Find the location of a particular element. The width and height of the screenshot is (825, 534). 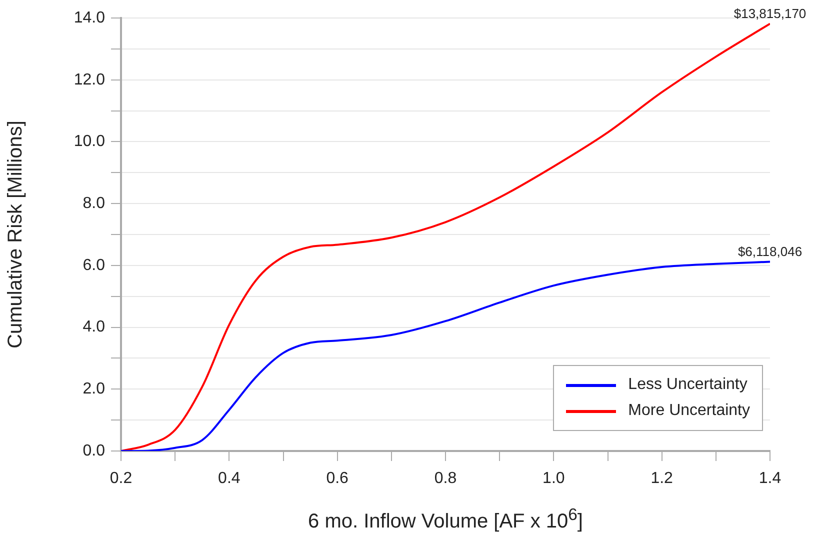

x-tick-label: 1.2 is located at coordinates (662, 479).